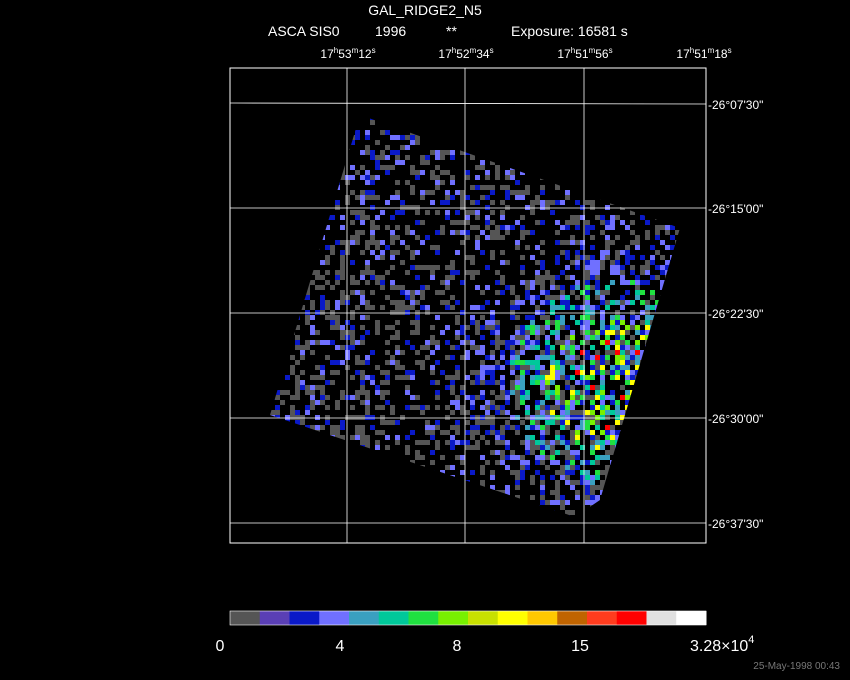  Describe the element at coordinates (220, 646) in the screenshot. I see `colorbar-label: 0` at that location.